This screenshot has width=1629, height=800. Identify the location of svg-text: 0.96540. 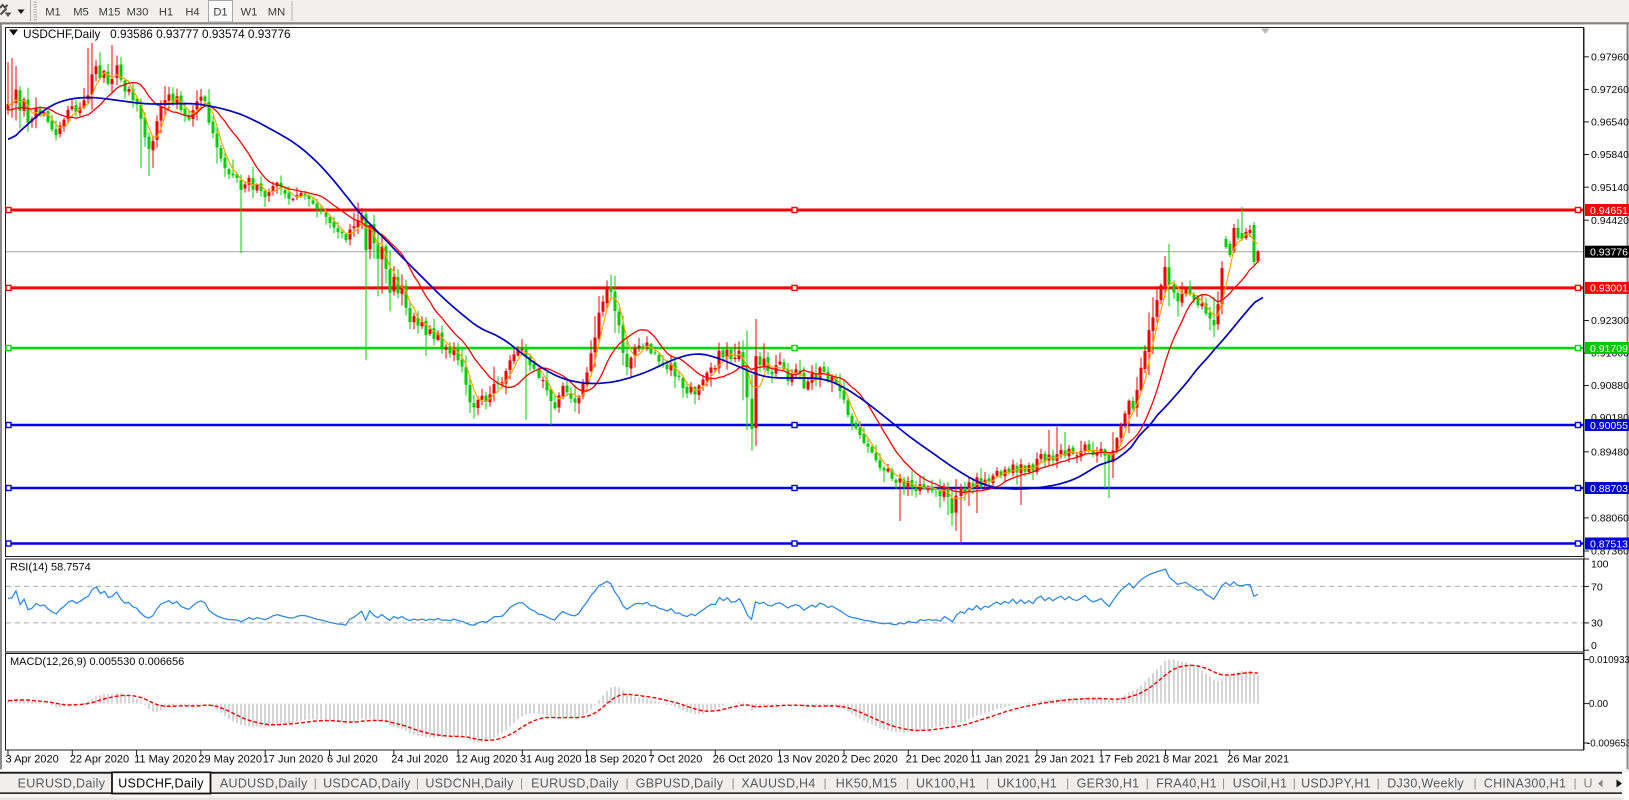
(1610, 123).